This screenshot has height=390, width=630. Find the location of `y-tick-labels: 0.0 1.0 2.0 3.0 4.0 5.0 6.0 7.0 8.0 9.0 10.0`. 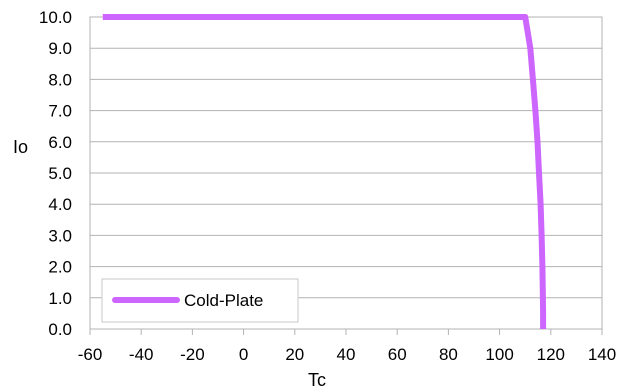

y-tick-labels: 0.0 1.0 2.0 3.0 4.0 5.0 6.0 7.0 8.0 9.0 10.0 is located at coordinates (55, 173).